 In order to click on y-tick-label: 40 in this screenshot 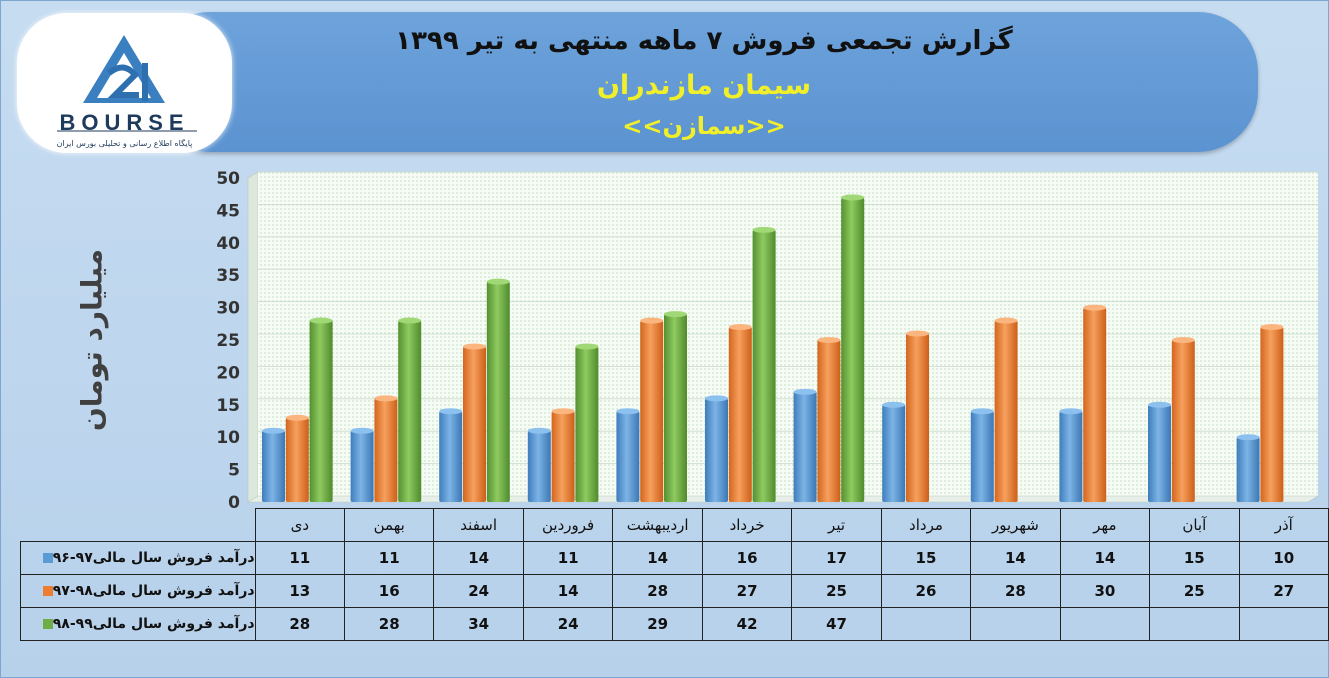, I will do `click(228, 244)`.